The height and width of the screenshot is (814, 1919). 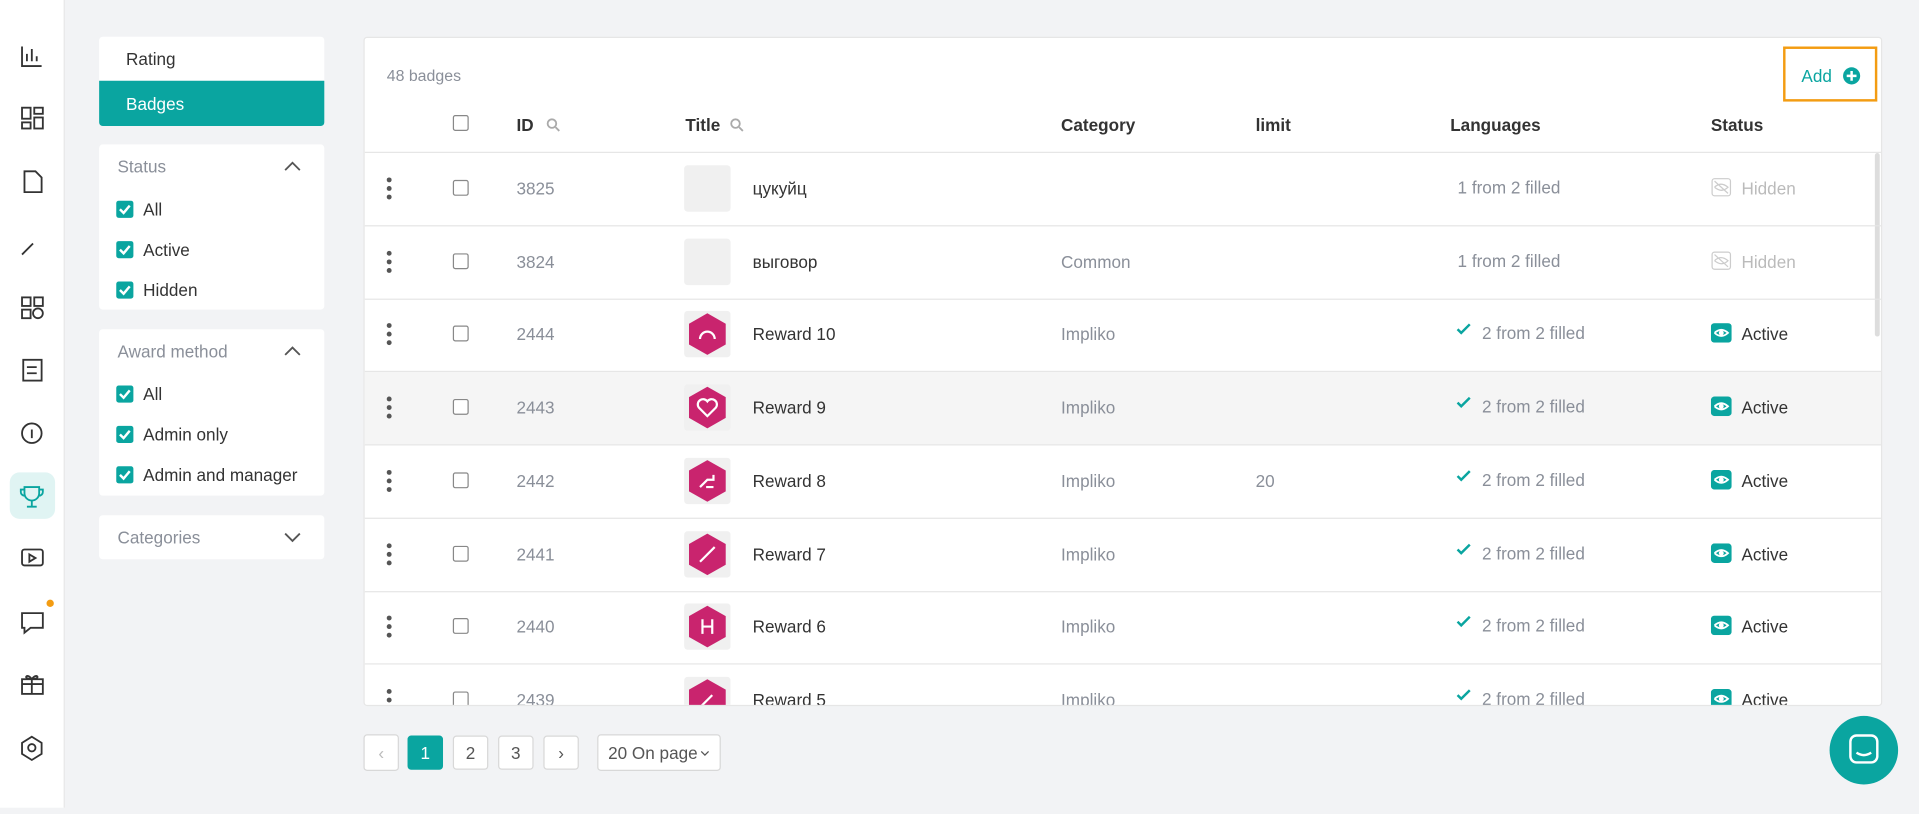 What do you see at coordinates (789, 554) in the screenshot?
I see `badge-title: Reward 7` at bounding box center [789, 554].